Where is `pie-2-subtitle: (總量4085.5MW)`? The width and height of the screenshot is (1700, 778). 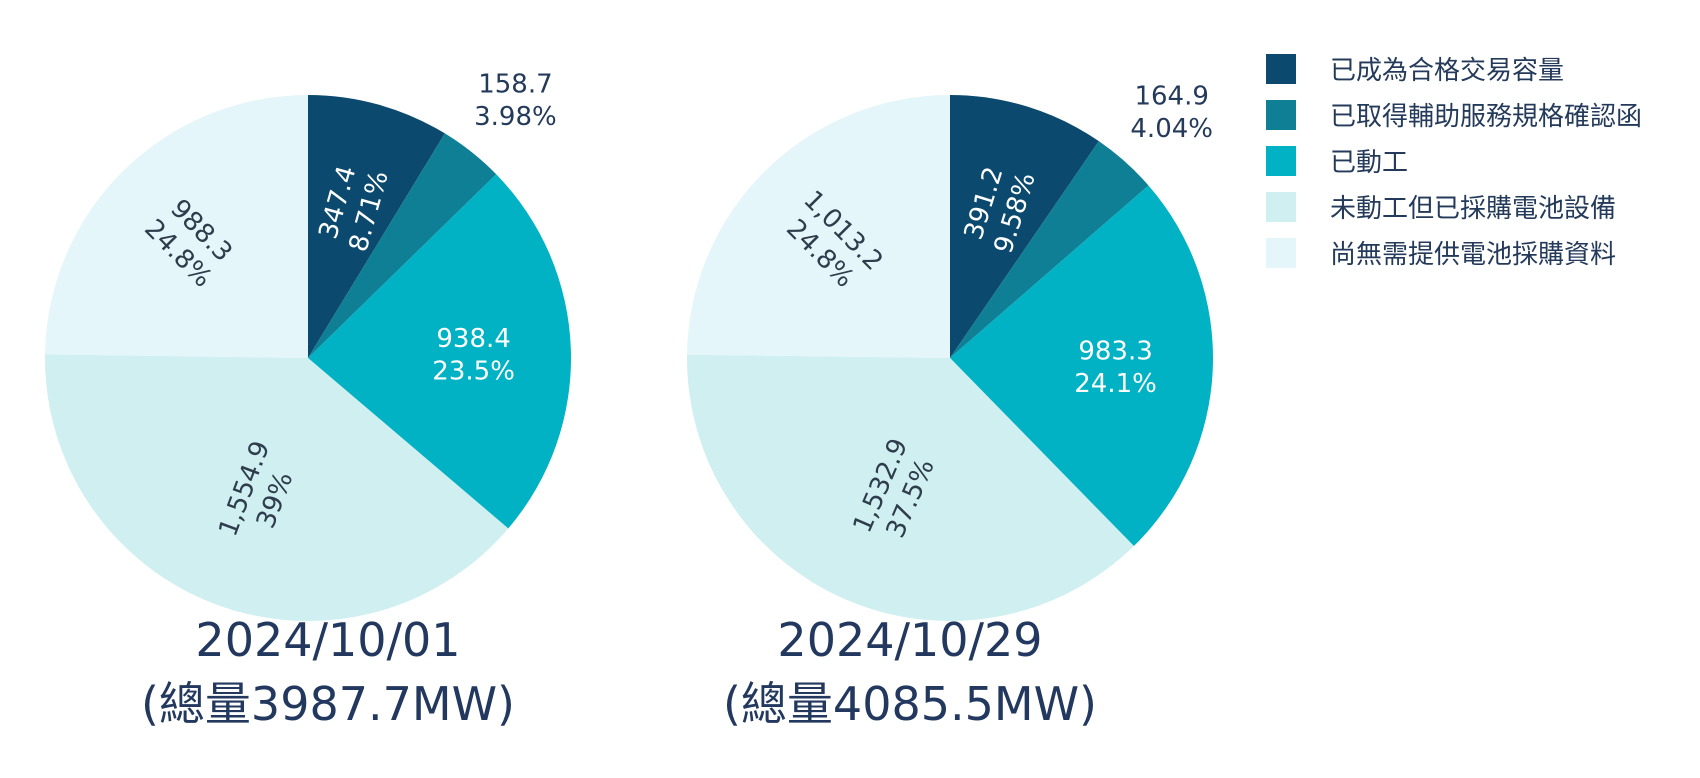
pie-2-subtitle: (總量4085.5MW) is located at coordinates (910, 704).